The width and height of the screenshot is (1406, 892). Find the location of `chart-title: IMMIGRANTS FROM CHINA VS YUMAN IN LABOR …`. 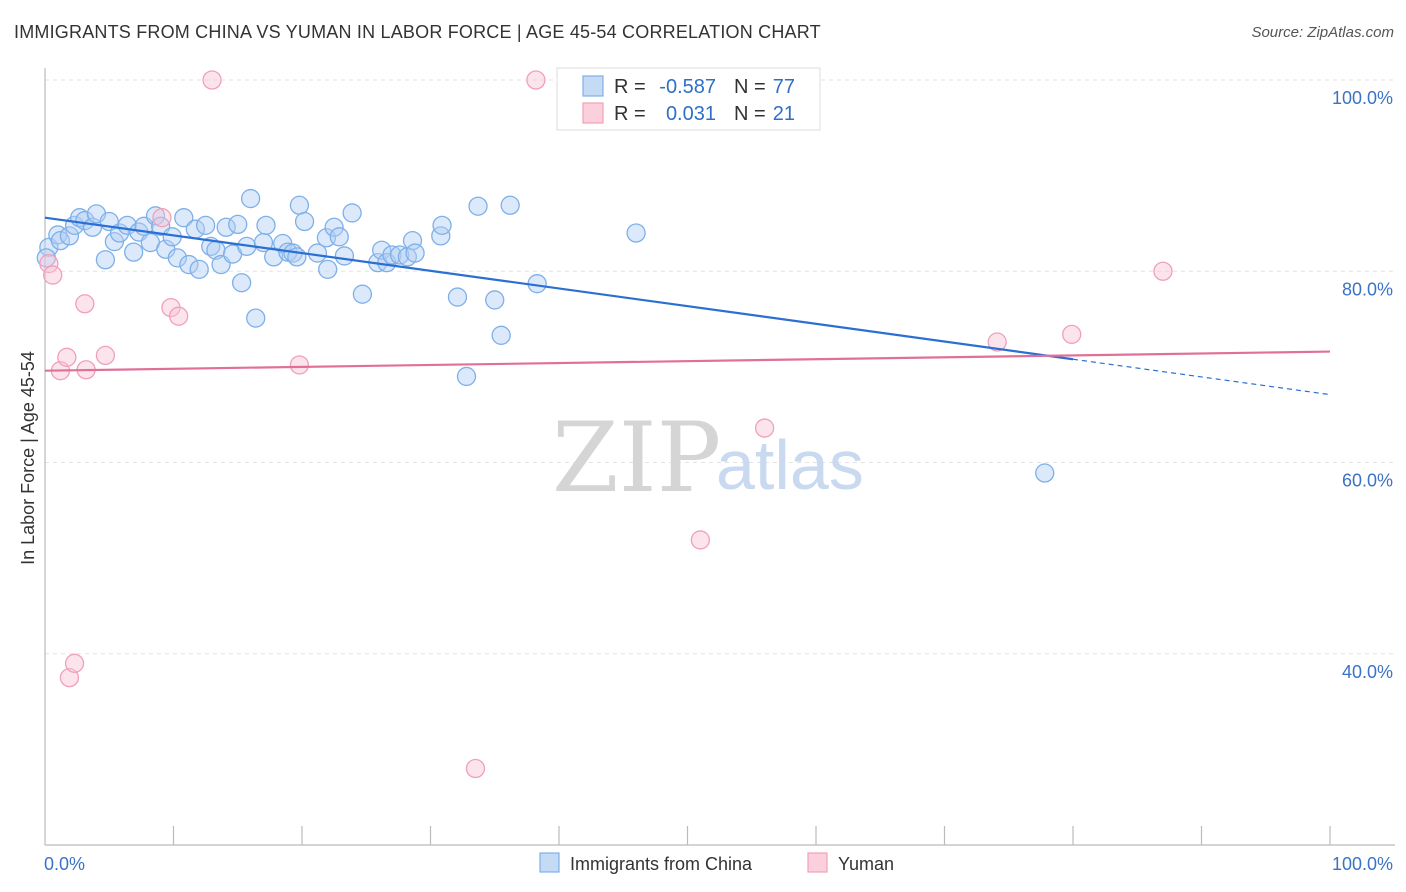

chart-title: IMMIGRANTS FROM CHINA VS YUMAN IN LABOR … is located at coordinates (417, 32).